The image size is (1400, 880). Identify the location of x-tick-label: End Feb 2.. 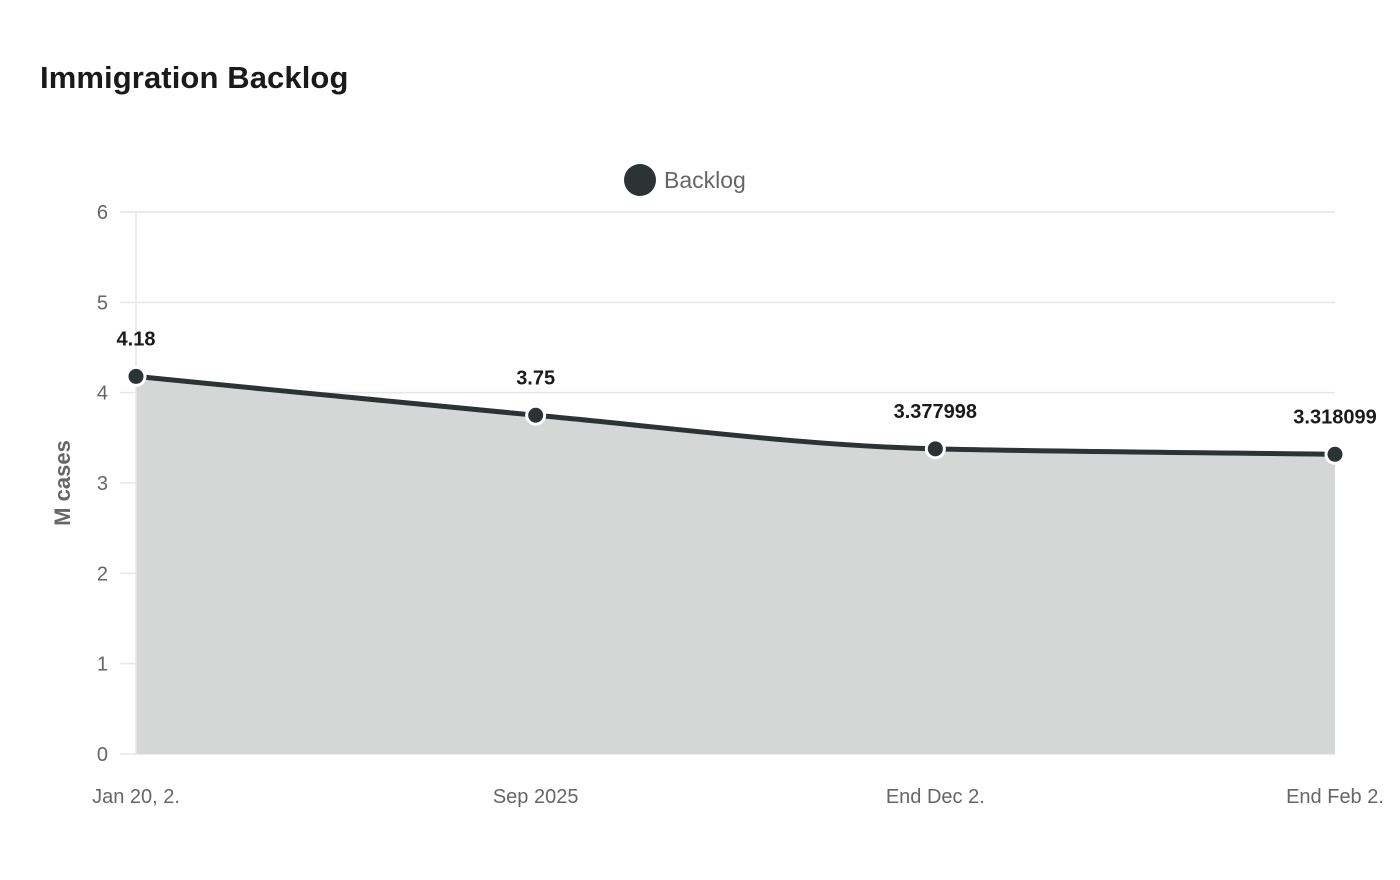
(1335, 797).